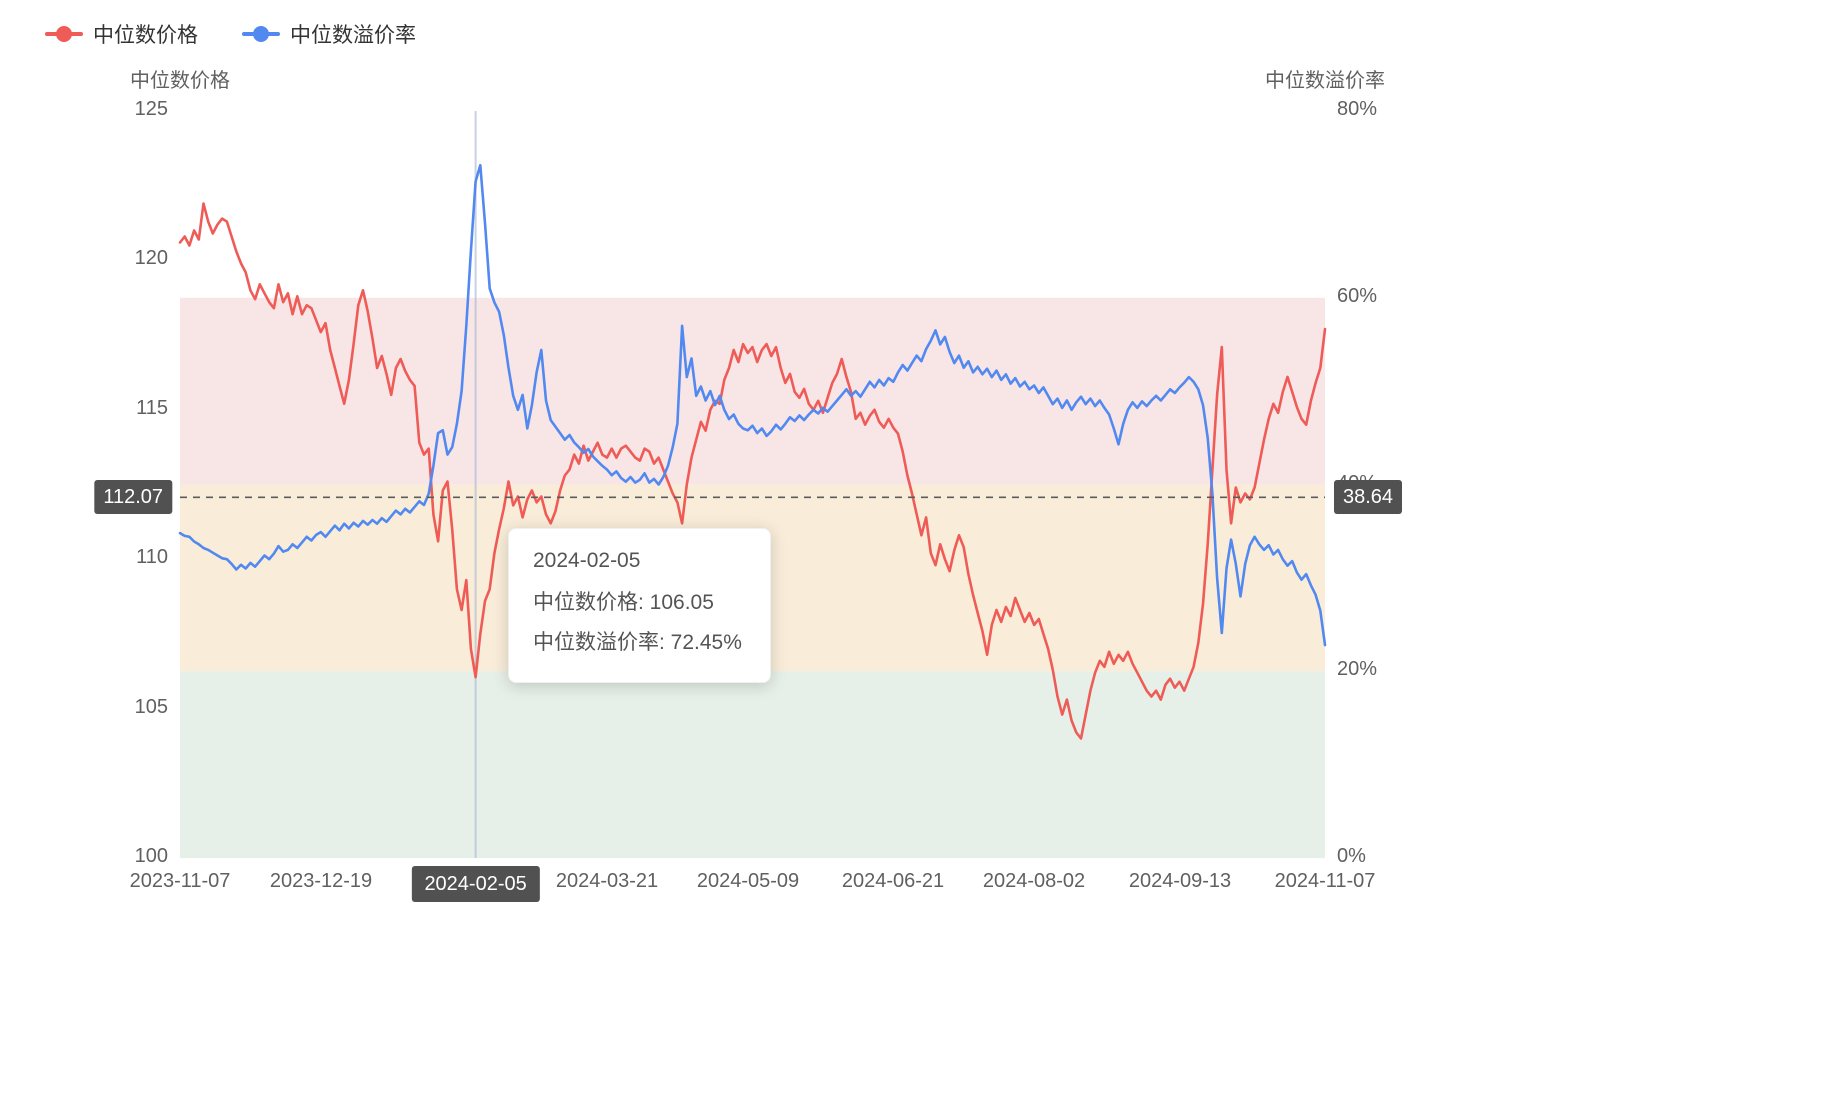 The width and height of the screenshot is (1848, 1102). Describe the element at coordinates (180, 81) in the screenshot. I see `left-axis-title: 中位数价格` at that location.